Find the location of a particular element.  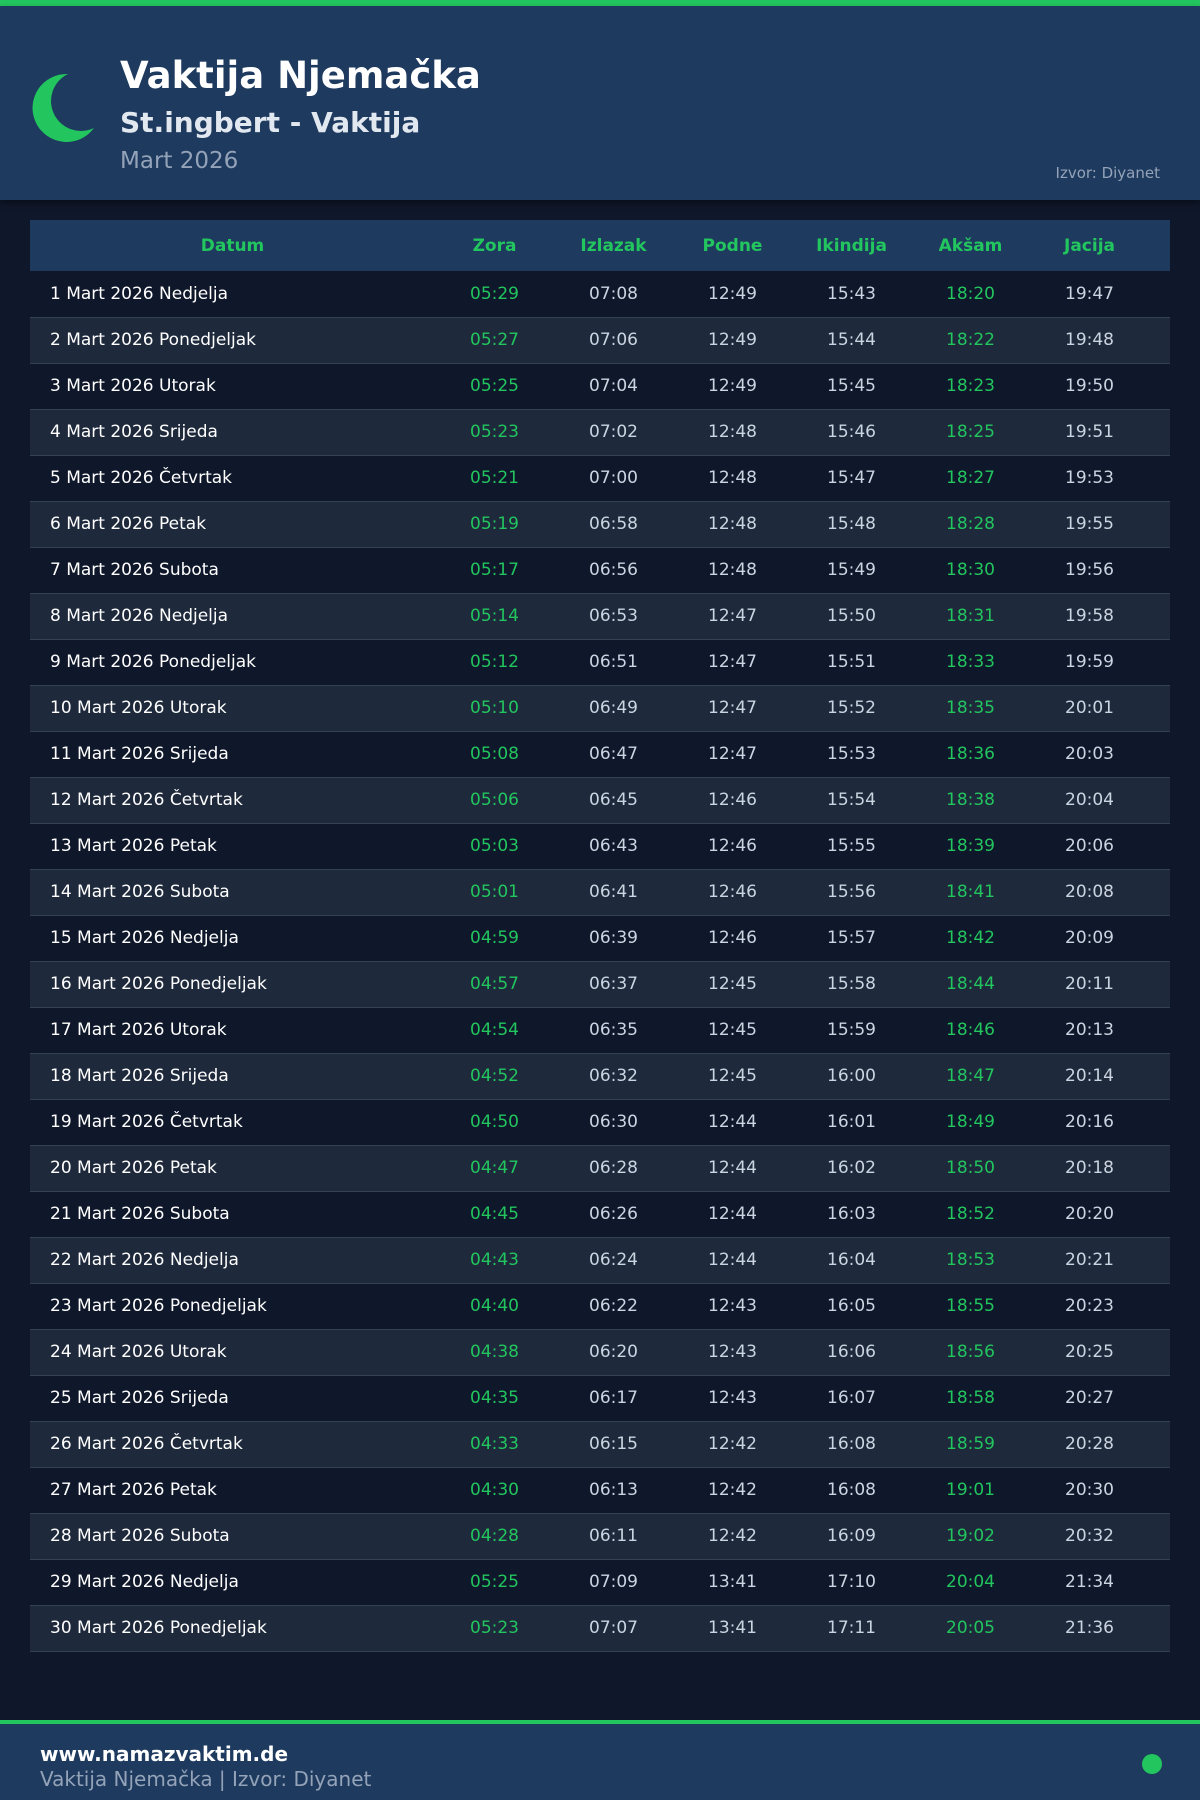

time-cell-jacija: 19:51 is located at coordinates (1089, 432).